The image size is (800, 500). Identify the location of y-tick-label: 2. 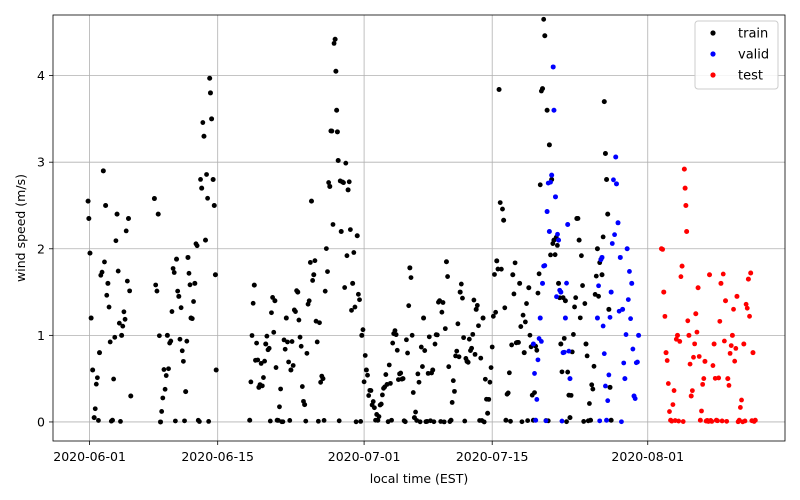
(41, 248).